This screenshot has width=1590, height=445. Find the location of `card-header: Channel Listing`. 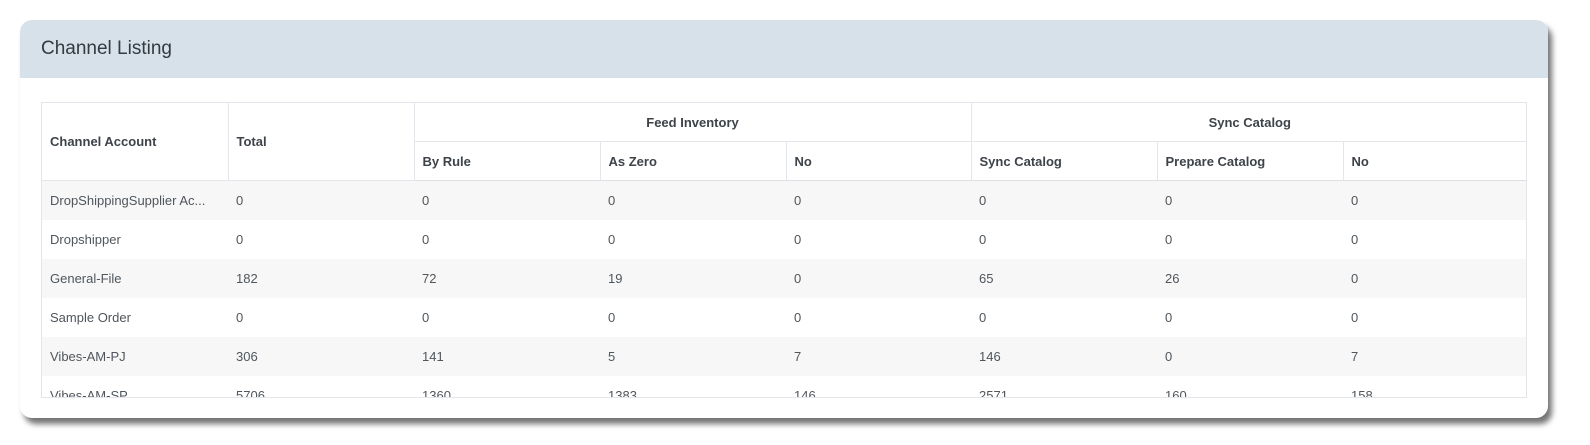

card-header: Channel Listing is located at coordinates (784, 49).